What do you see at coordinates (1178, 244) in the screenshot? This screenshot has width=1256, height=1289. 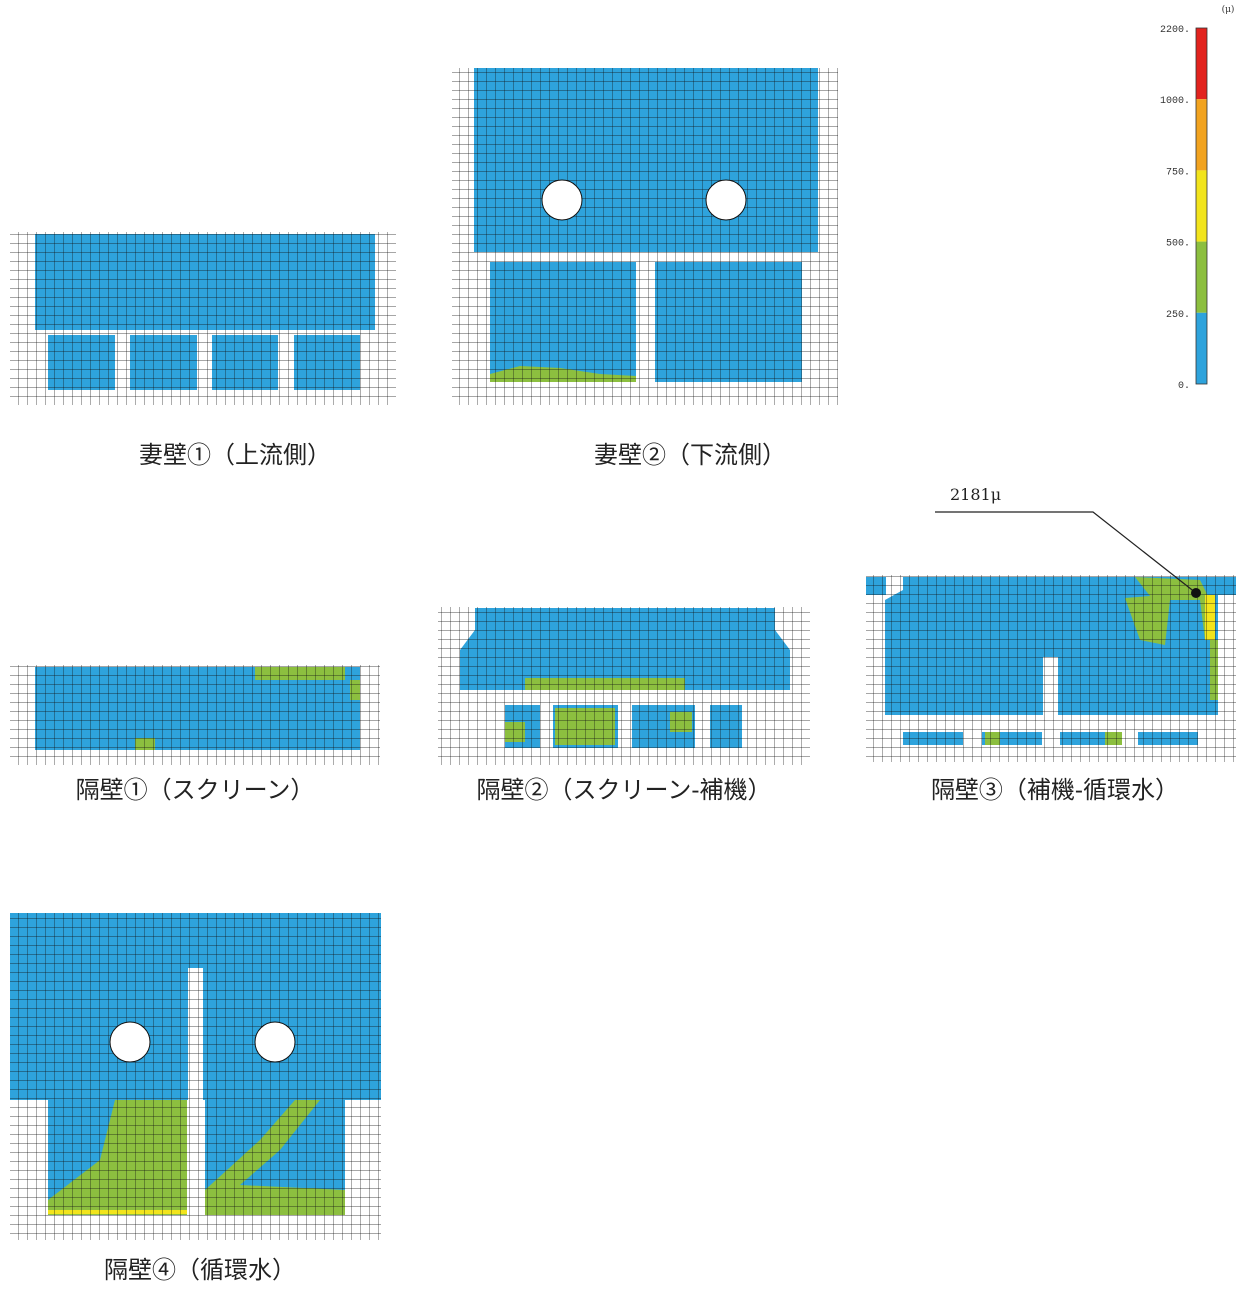 I see `legend-label: 500.` at bounding box center [1178, 244].